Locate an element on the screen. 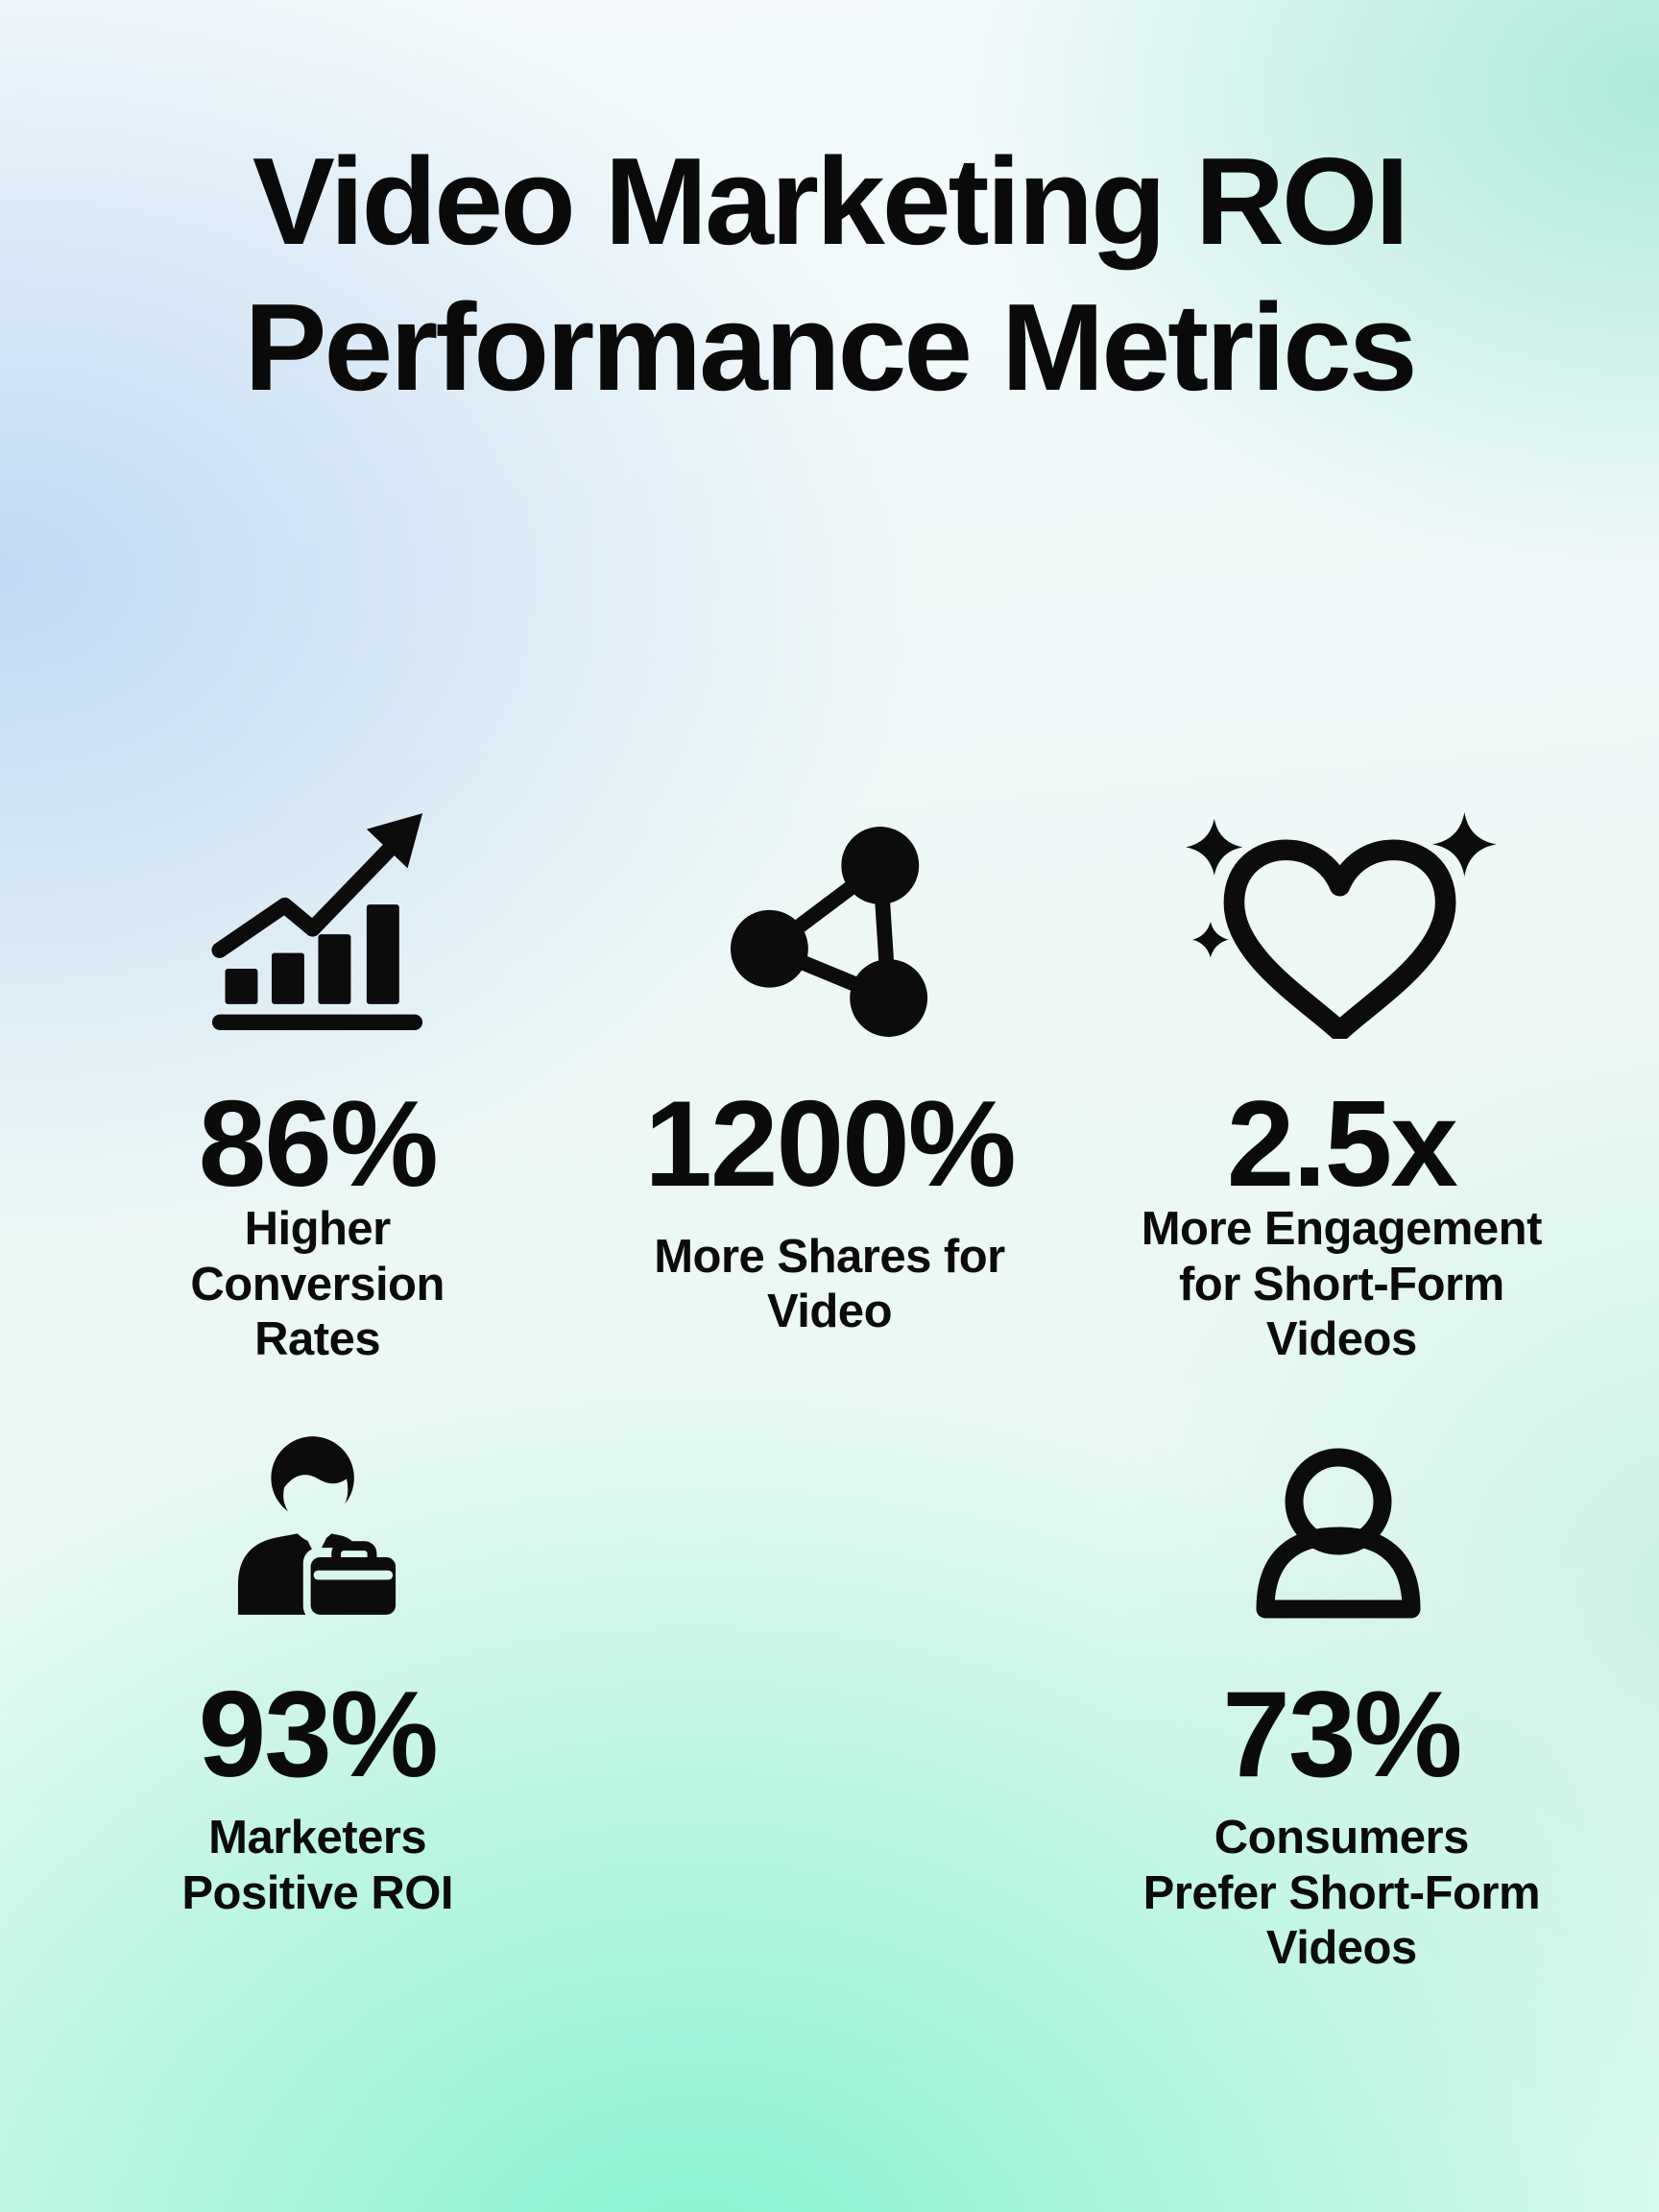 The width and height of the screenshot is (1659, 2212). stat-value: 1200% is located at coordinates (830, 1144).